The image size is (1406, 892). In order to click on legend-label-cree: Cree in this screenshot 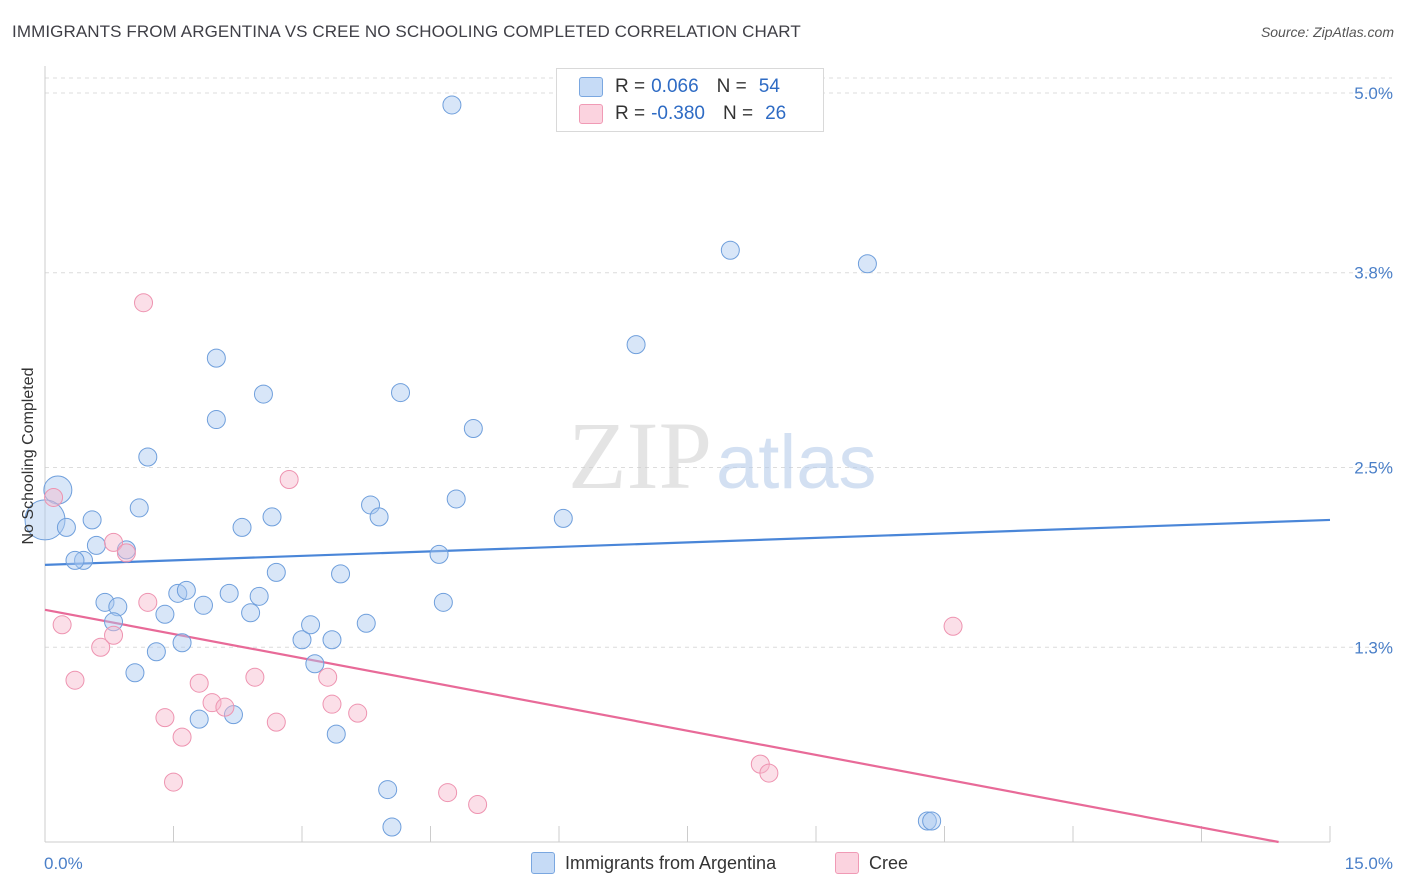, I will do `click(889, 862)`.